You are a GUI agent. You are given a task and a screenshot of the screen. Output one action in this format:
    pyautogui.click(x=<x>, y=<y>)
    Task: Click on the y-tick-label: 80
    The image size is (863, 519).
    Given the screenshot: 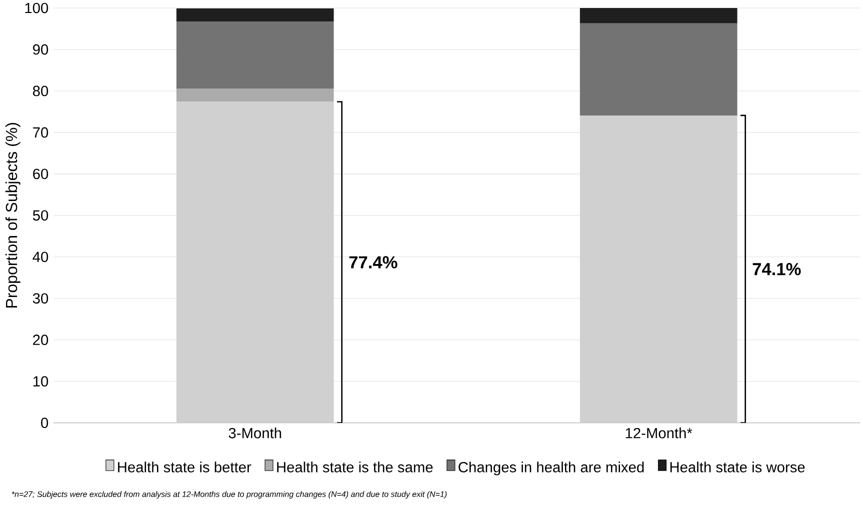 What is the action you would take?
    pyautogui.click(x=40, y=91)
    